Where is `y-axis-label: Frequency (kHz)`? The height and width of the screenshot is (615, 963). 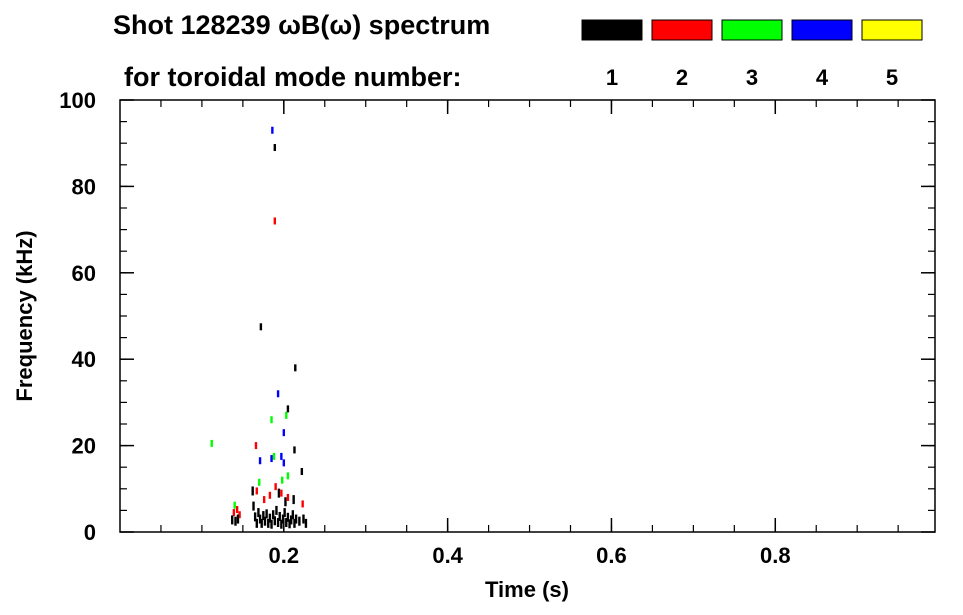
y-axis-label: Frequency (kHz) is located at coordinates (24, 315).